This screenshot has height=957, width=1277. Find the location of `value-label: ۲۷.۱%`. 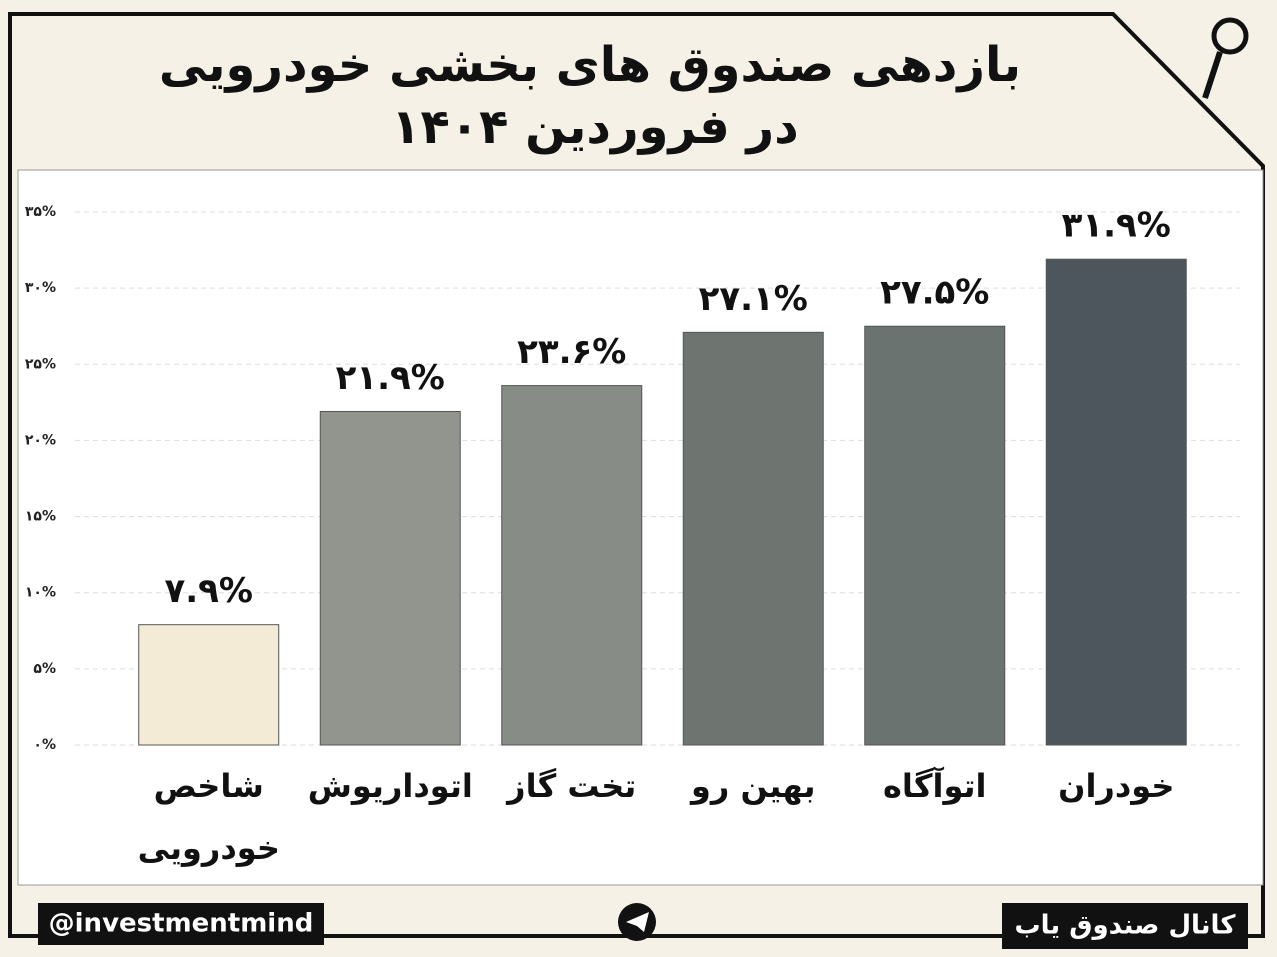

value-label: ۲۷.۱% is located at coordinates (753, 299).